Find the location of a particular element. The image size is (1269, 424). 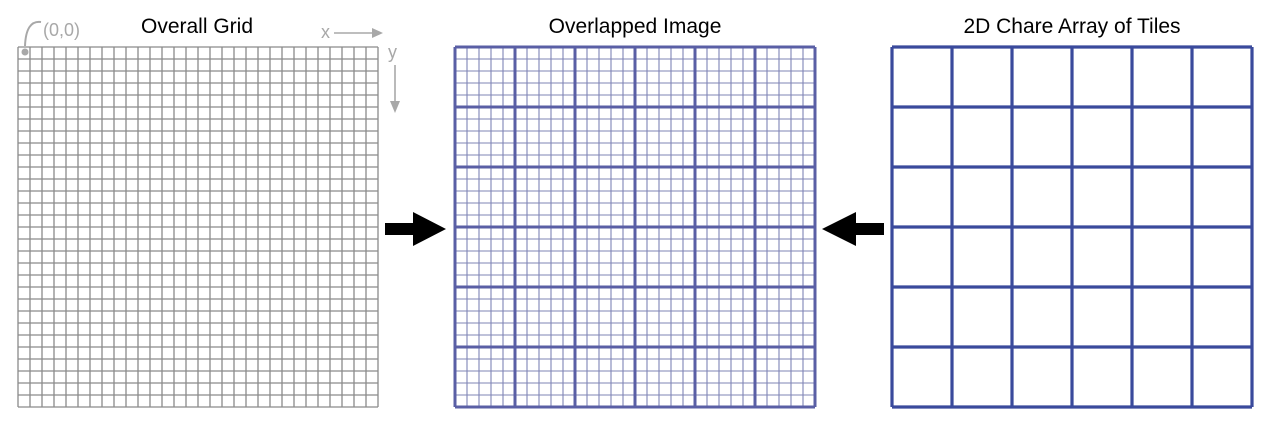

origin-curve-arrow-icon is located at coordinates (33, 33).